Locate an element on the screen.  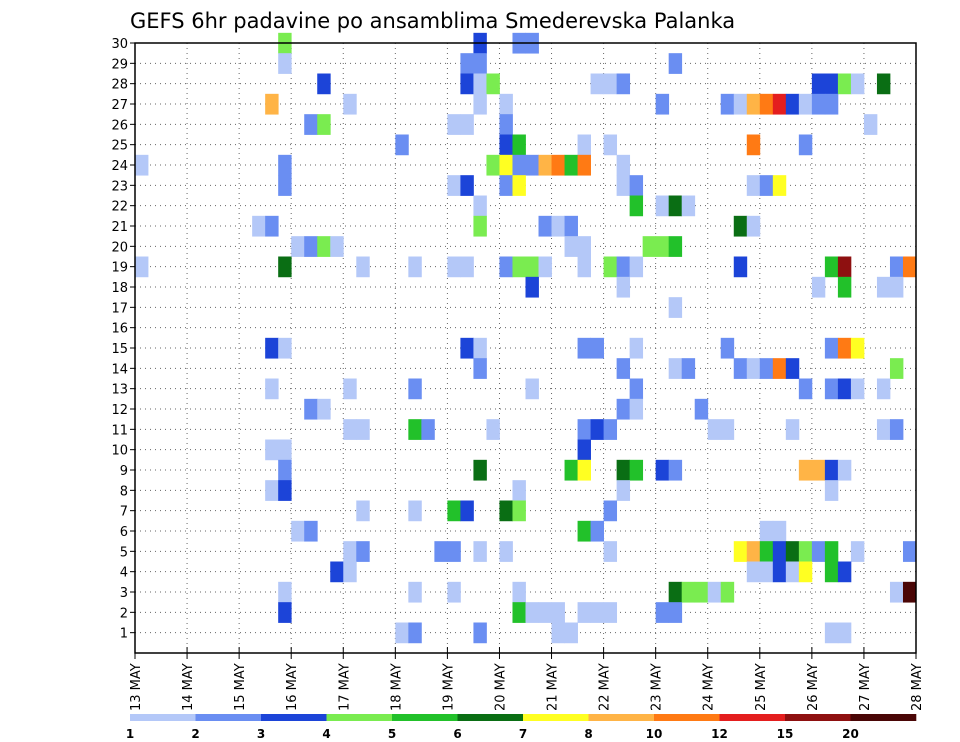
x-tick-label: 18 MAY is located at coordinates (396, 687).